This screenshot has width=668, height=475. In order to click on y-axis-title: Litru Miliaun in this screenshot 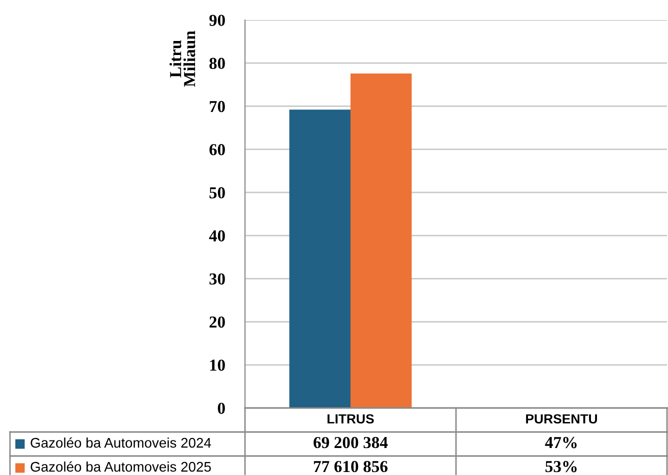, I will do `click(183, 58)`.